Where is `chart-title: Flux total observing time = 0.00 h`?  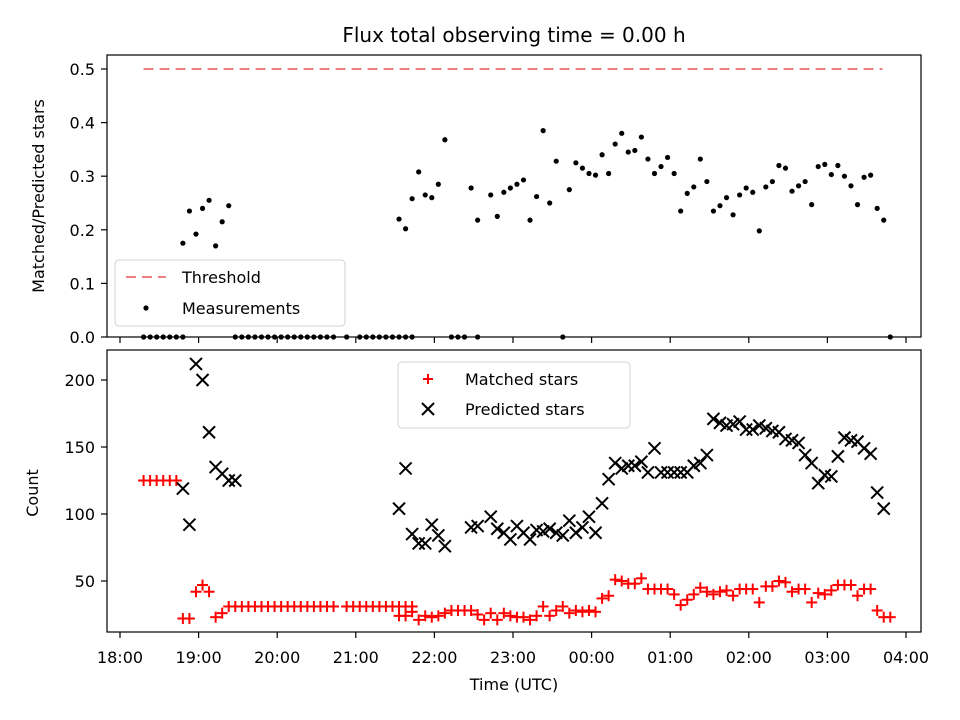
chart-title: Flux total observing time = 0.00 h is located at coordinates (513, 35).